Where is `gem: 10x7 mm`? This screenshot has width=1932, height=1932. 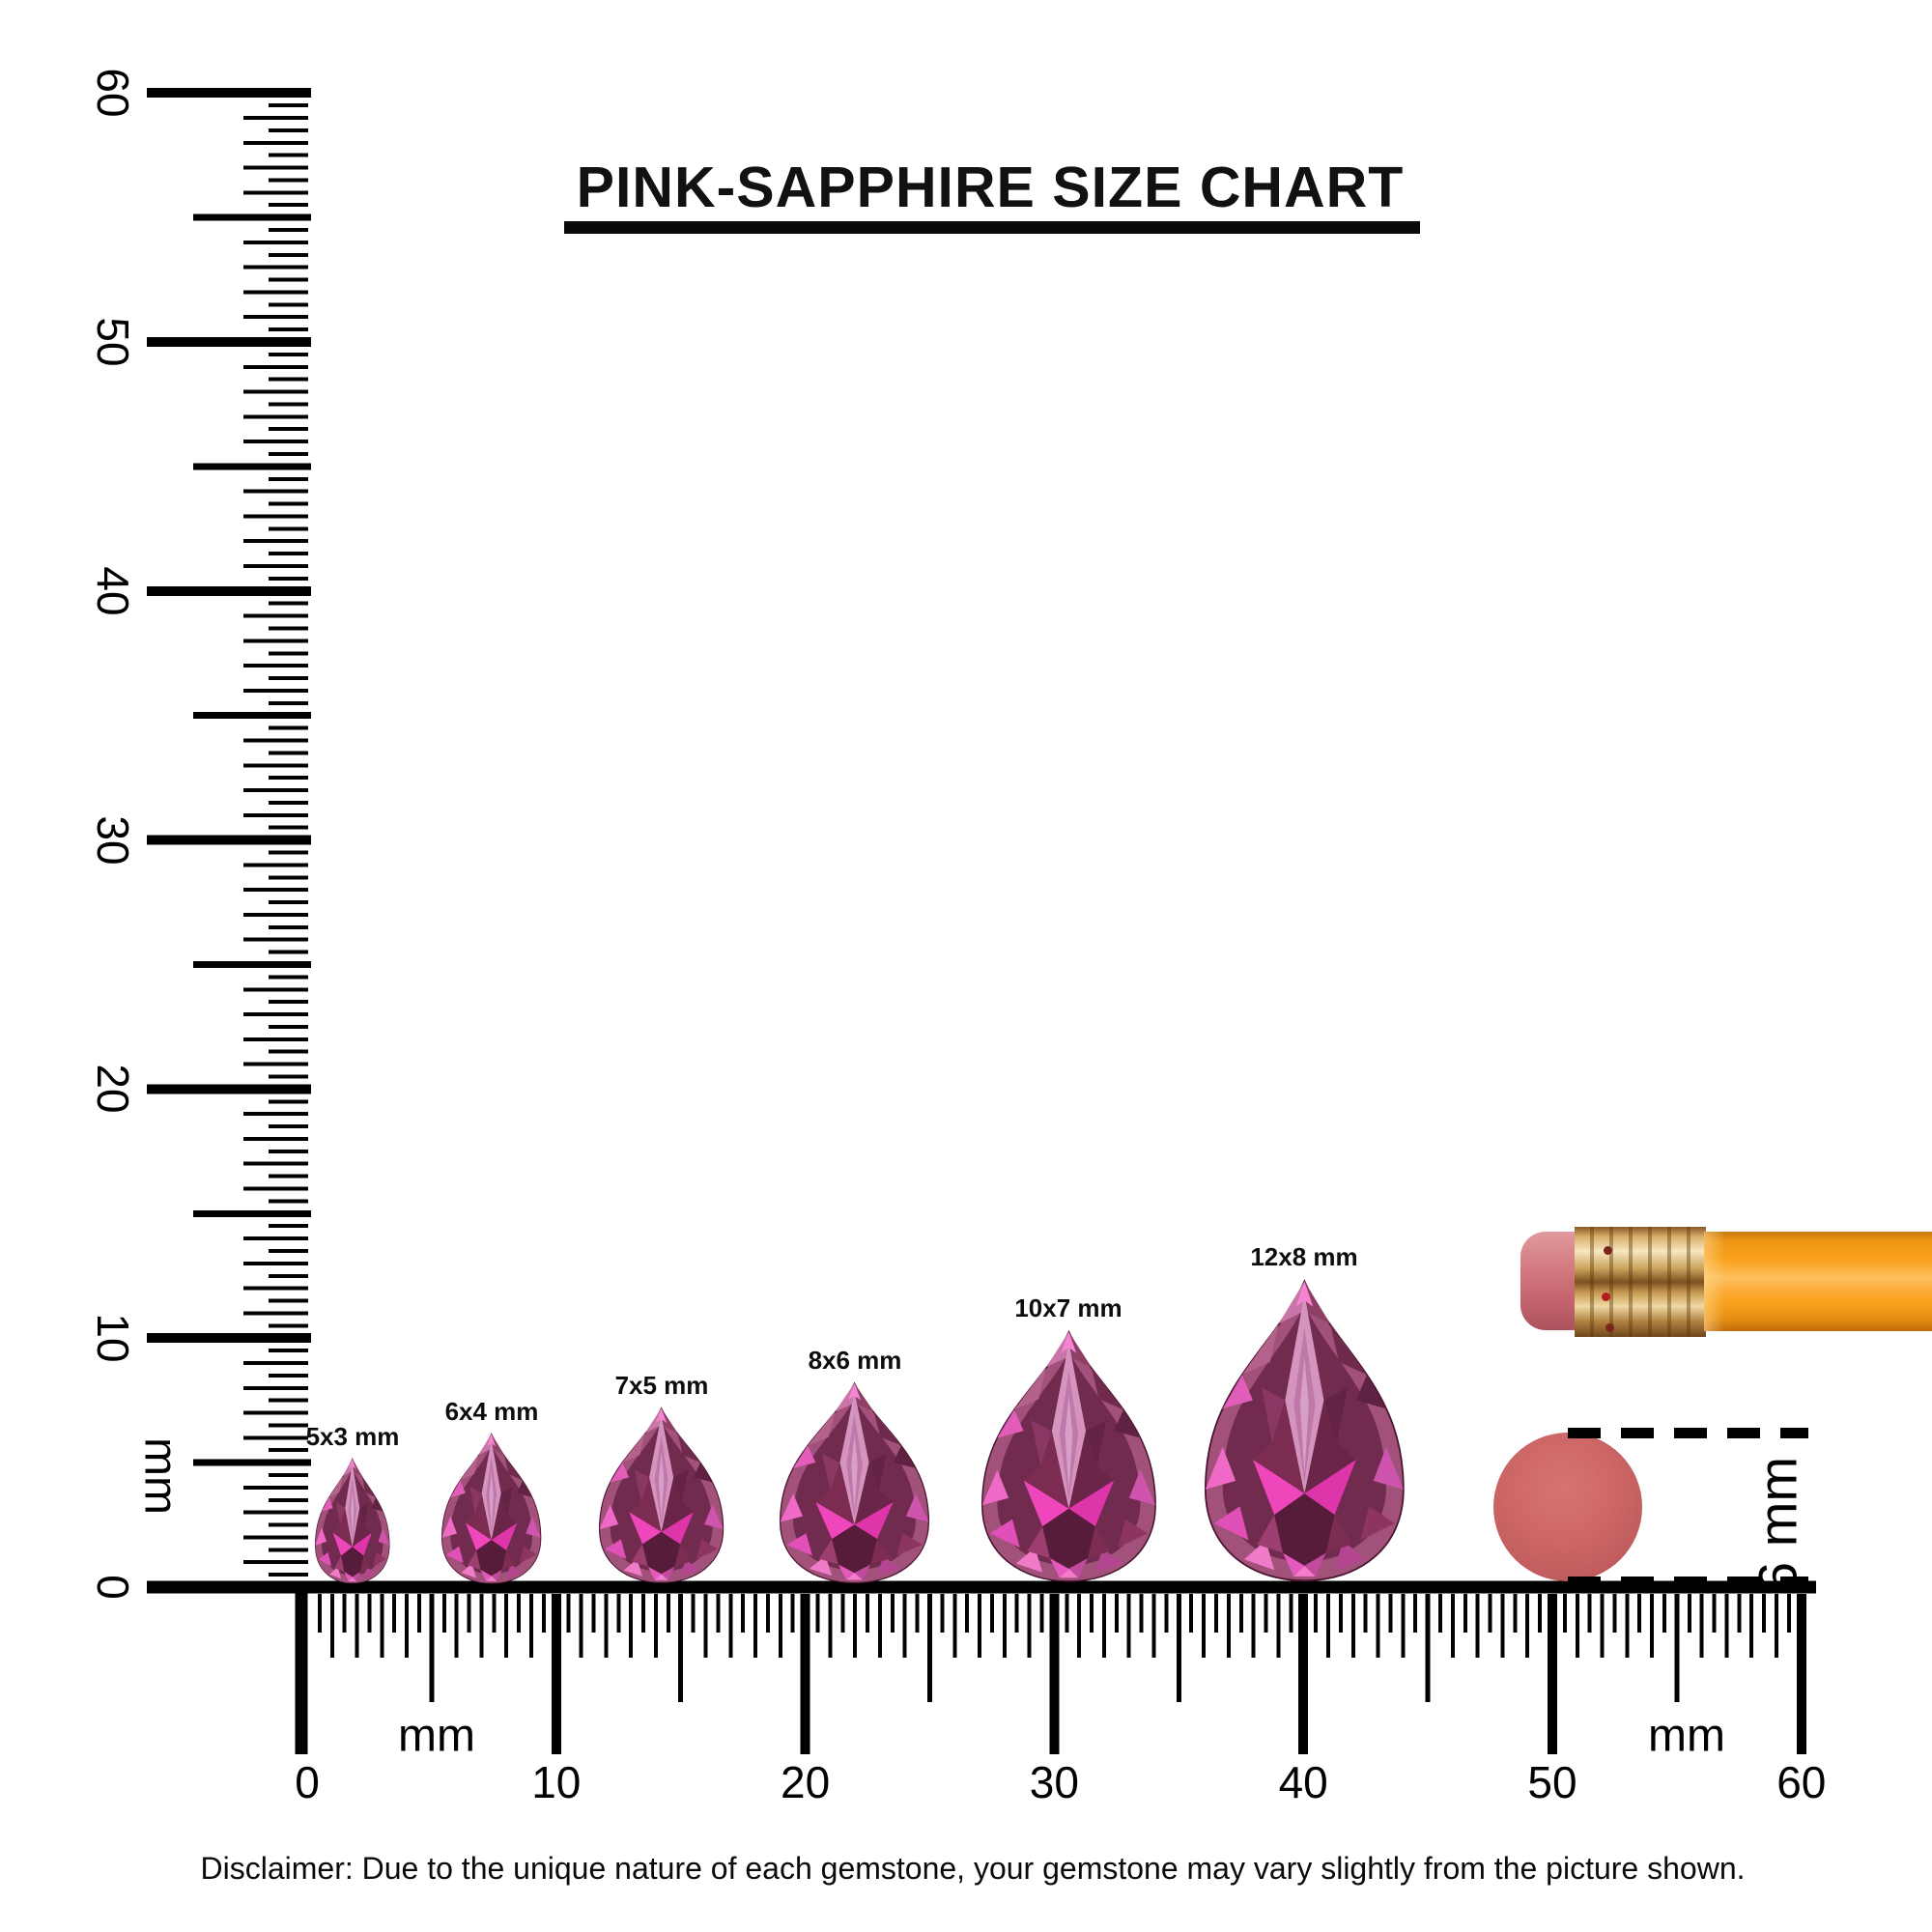
gem: 10x7 mm is located at coordinates (1069, 1439).